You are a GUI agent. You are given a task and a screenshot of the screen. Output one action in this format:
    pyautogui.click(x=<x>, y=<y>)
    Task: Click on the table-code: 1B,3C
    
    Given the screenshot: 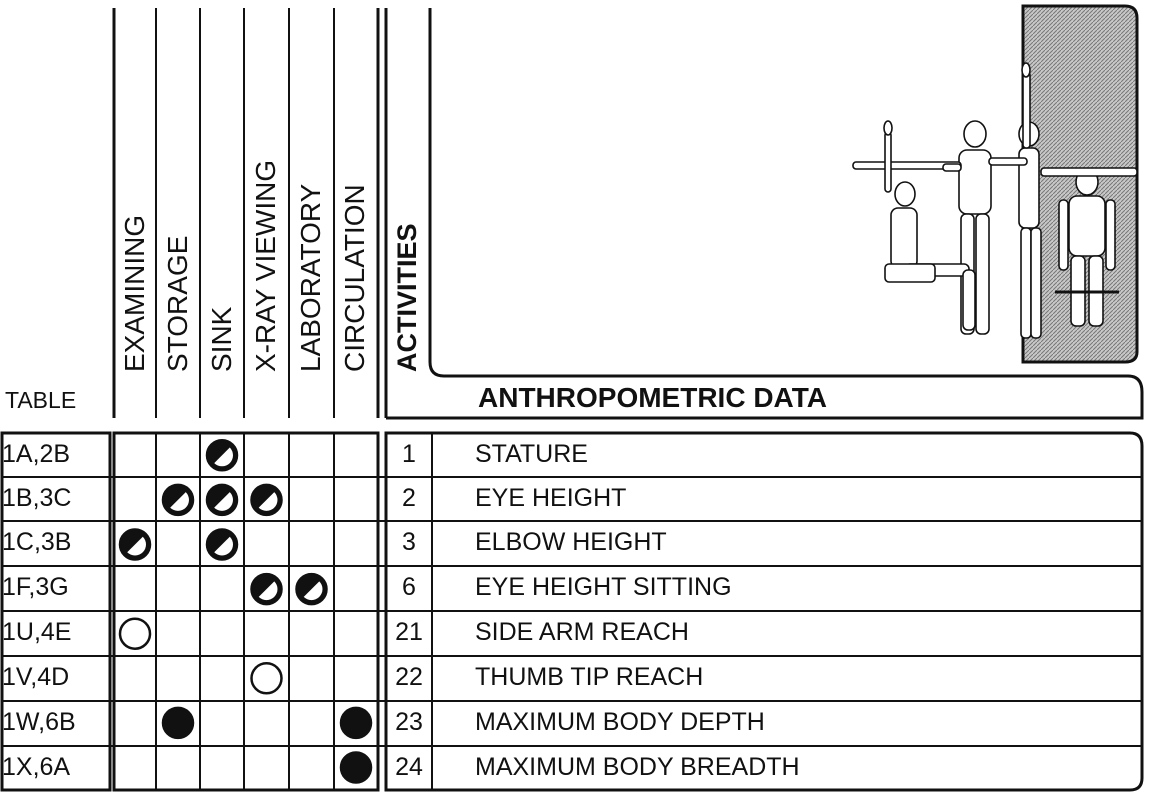 What is the action you would take?
    pyautogui.click(x=37, y=498)
    